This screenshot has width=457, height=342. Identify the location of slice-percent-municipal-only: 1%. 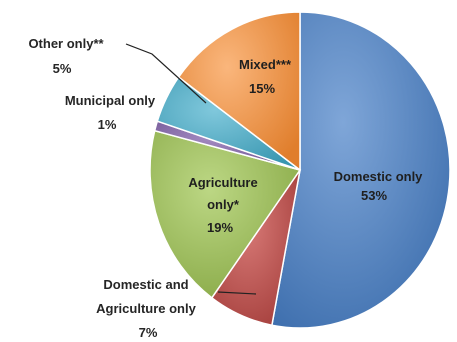
(107, 124).